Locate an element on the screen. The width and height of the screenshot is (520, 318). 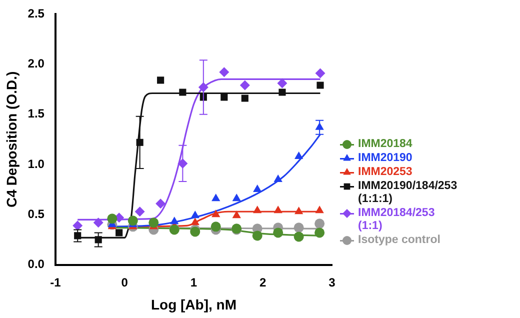
x-tick-label: 0 is located at coordinates (124, 282).